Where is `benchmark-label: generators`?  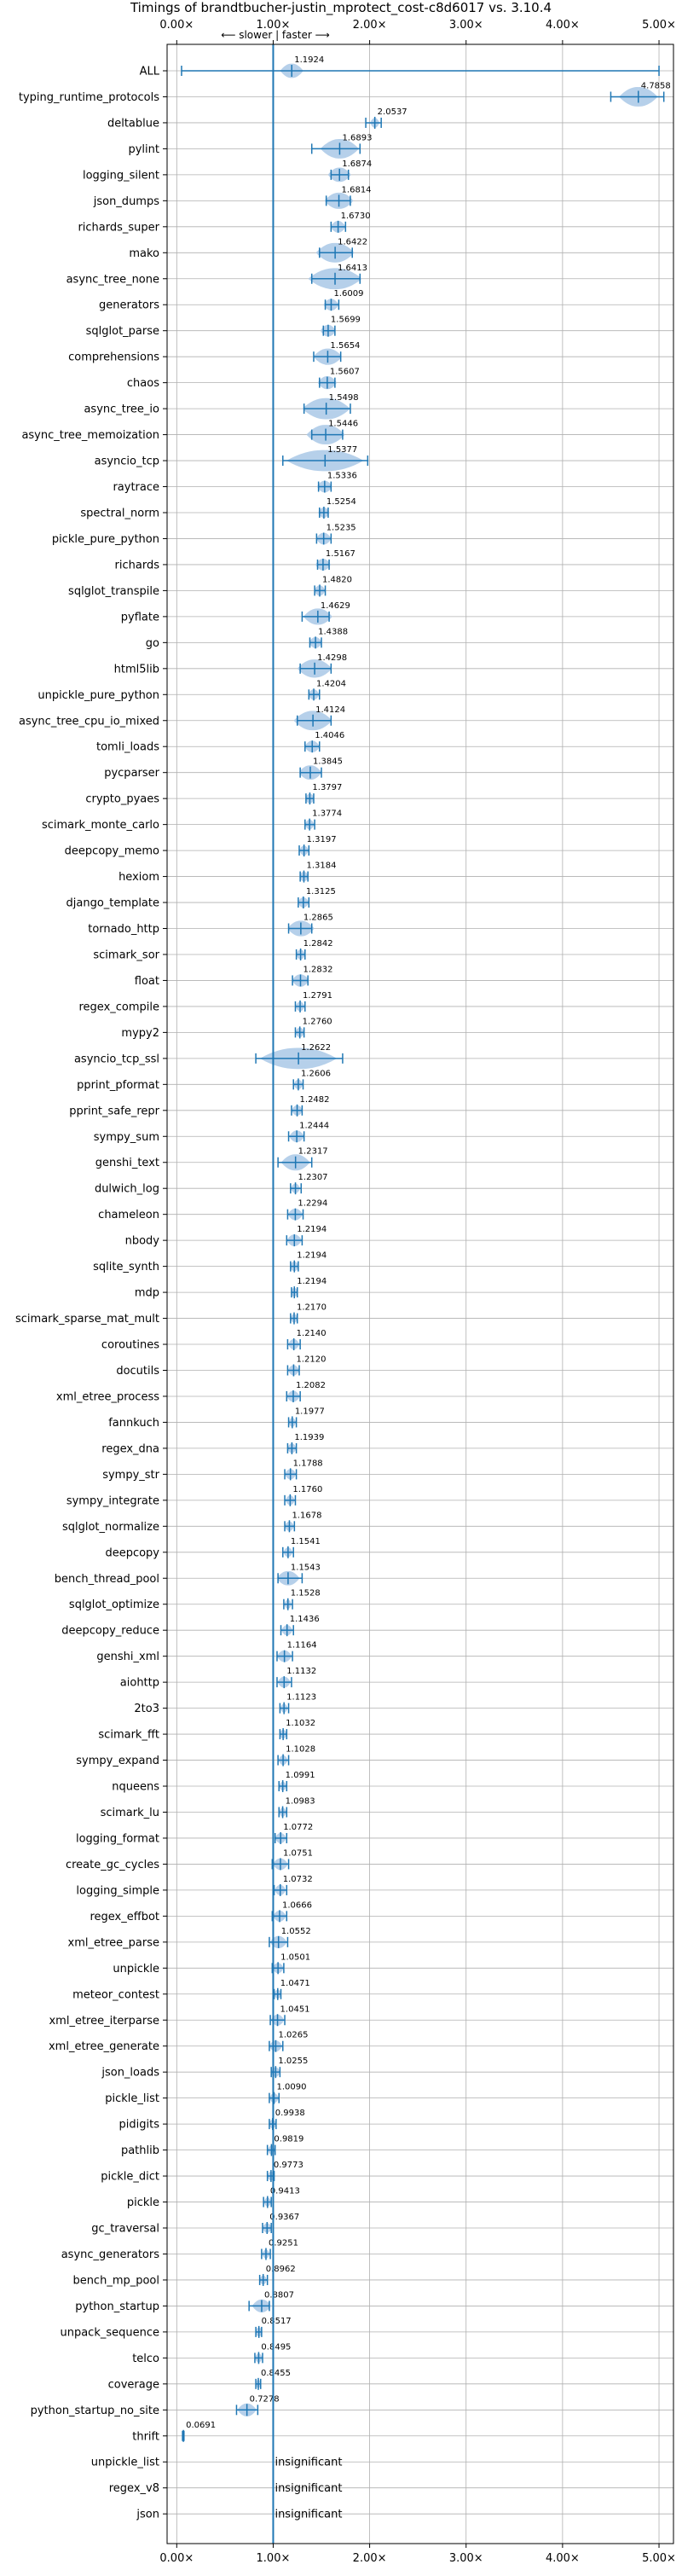
benchmark-label: generators is located at coordinates (129, 305).